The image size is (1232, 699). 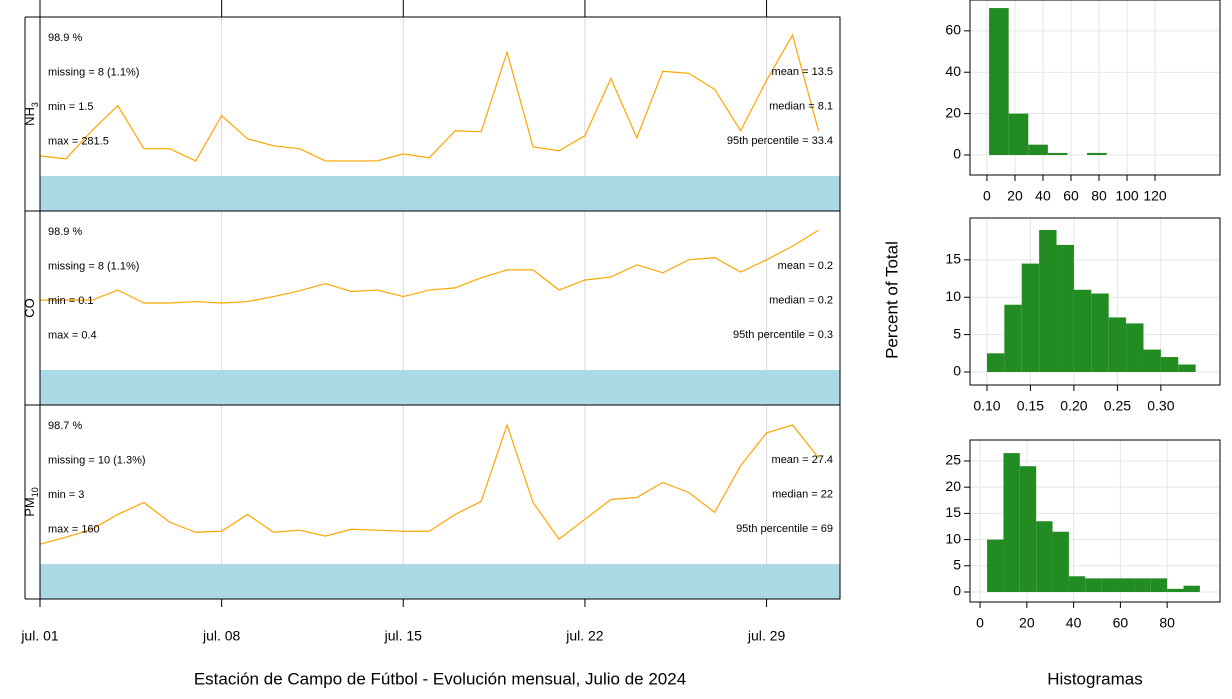 I want to click on x-tick-label: jul. 01, so click(x=39, y=636).